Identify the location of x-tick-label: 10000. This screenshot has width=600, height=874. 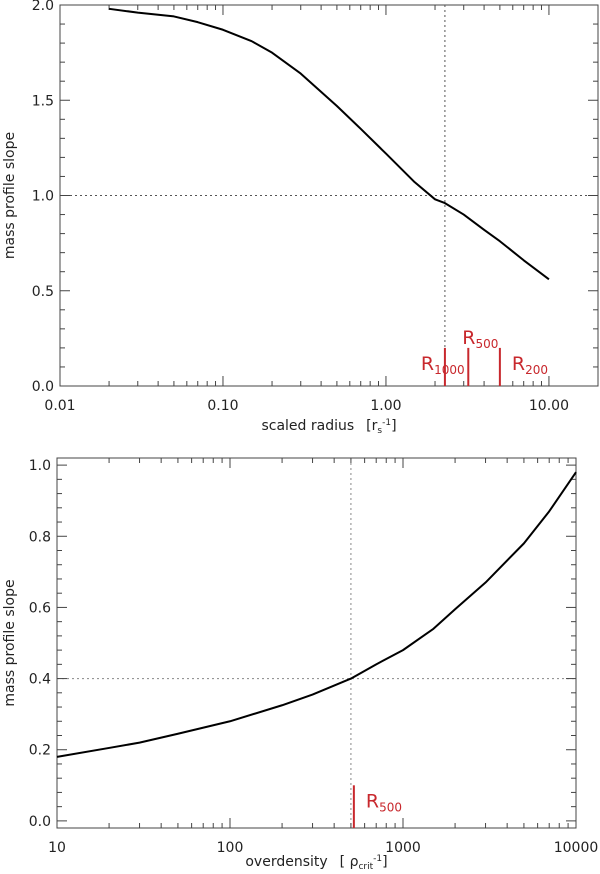
(576, 848).